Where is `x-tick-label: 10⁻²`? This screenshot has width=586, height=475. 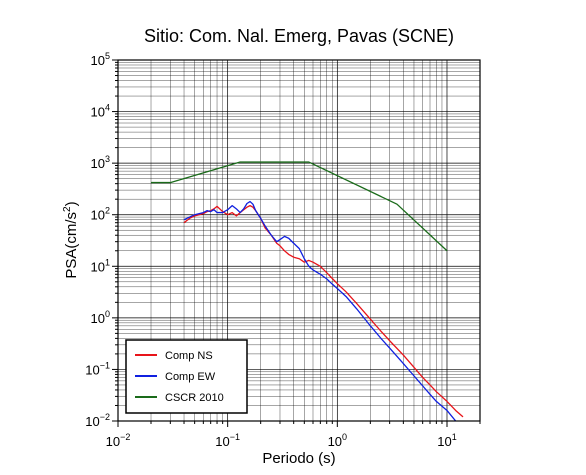
x-tick-label: 10⁻² is located at coordinates (118, 440).